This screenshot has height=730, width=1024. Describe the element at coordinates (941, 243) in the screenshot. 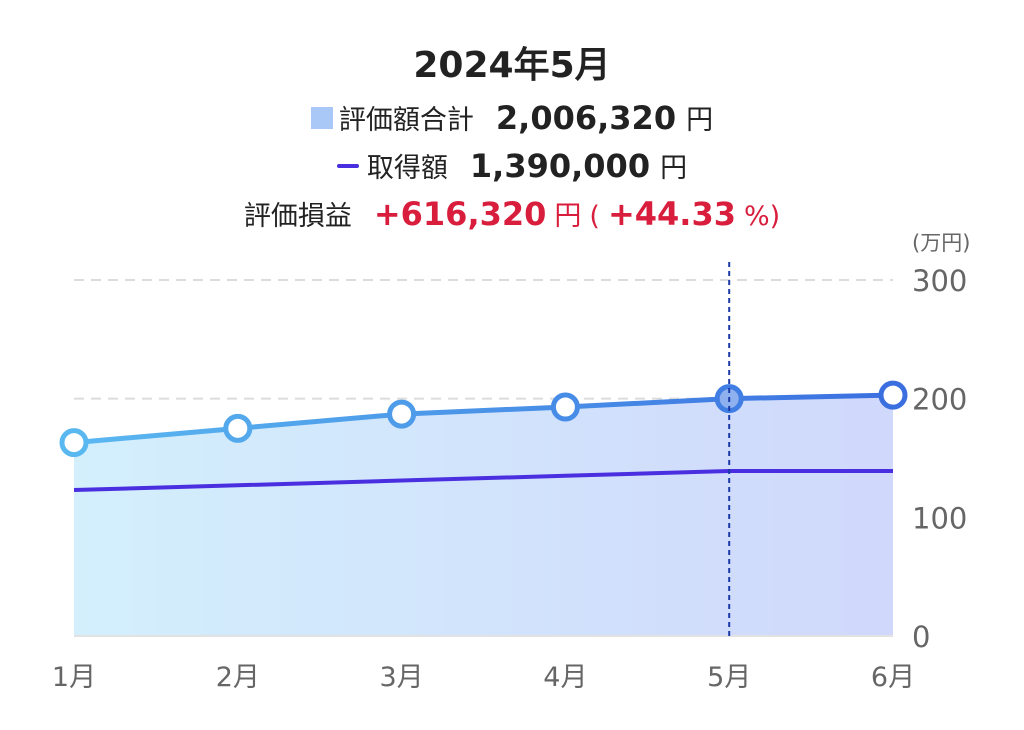

I see `y-axis-unit: (万円)` at that location.